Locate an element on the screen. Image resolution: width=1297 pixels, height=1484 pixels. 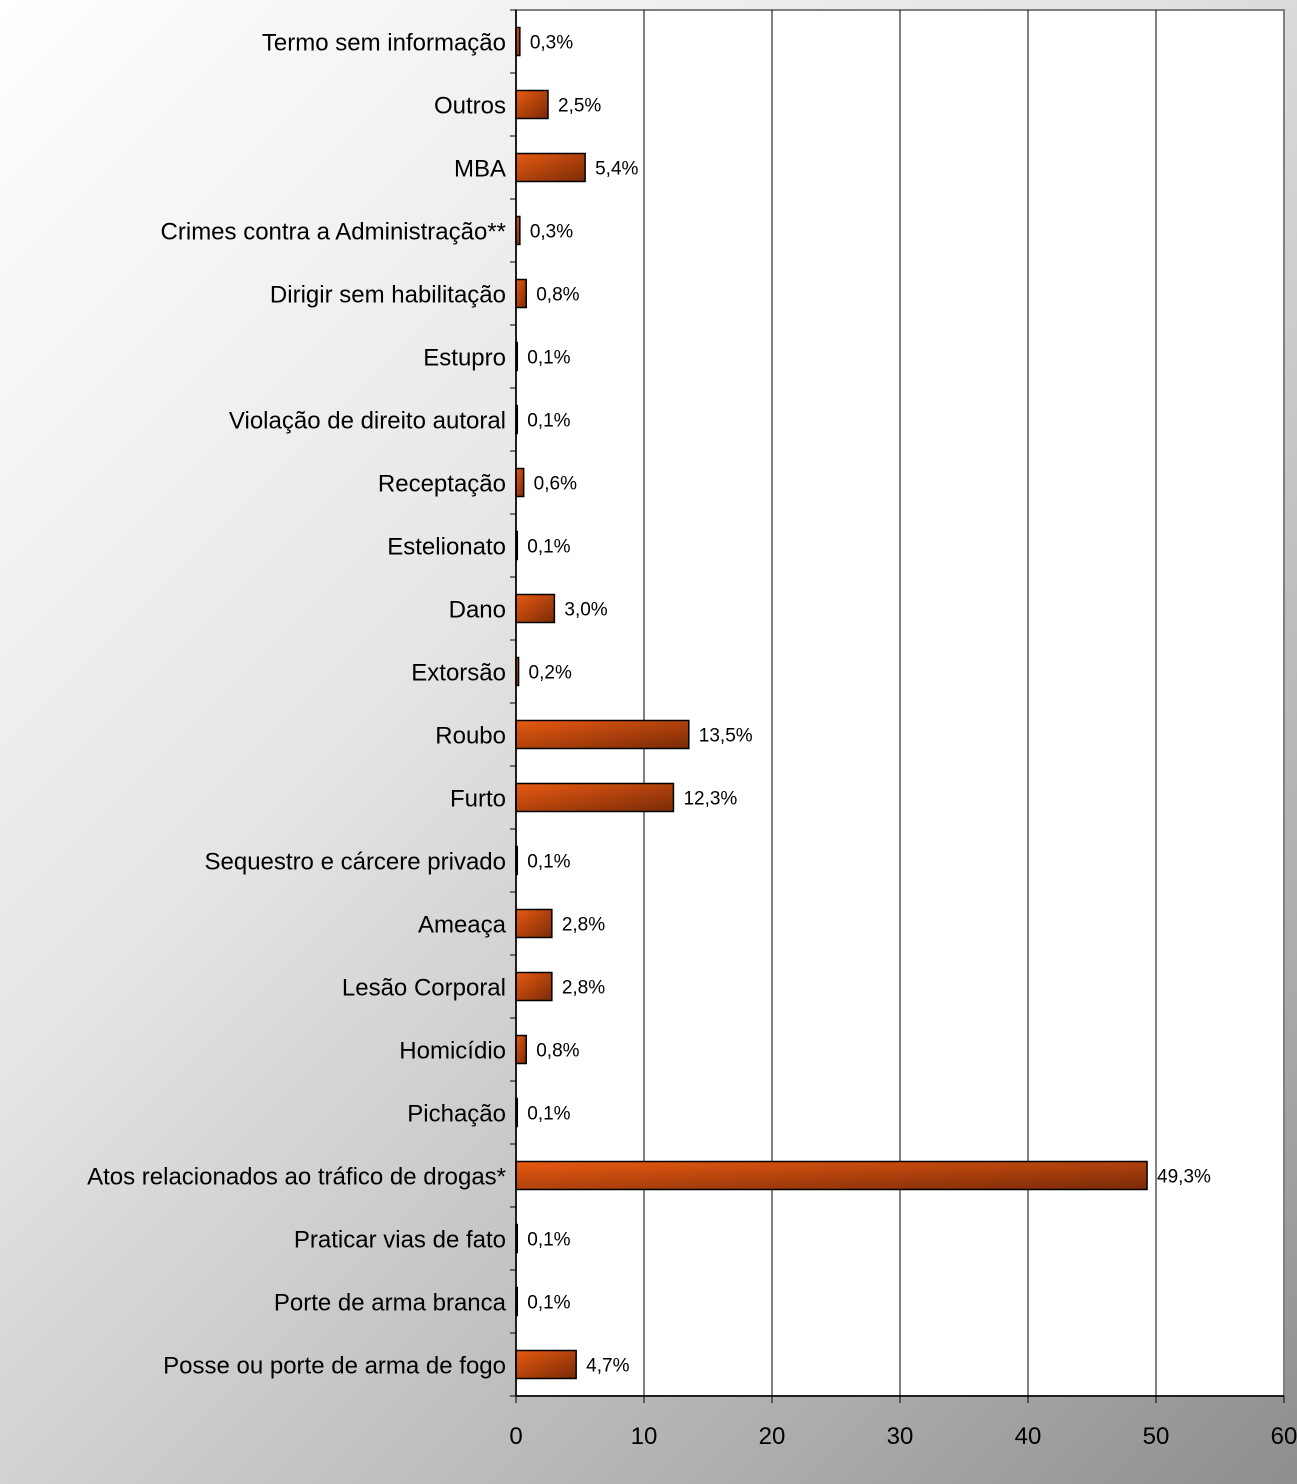
x-tick-label: 10 is located at coordinates (644, 1436).